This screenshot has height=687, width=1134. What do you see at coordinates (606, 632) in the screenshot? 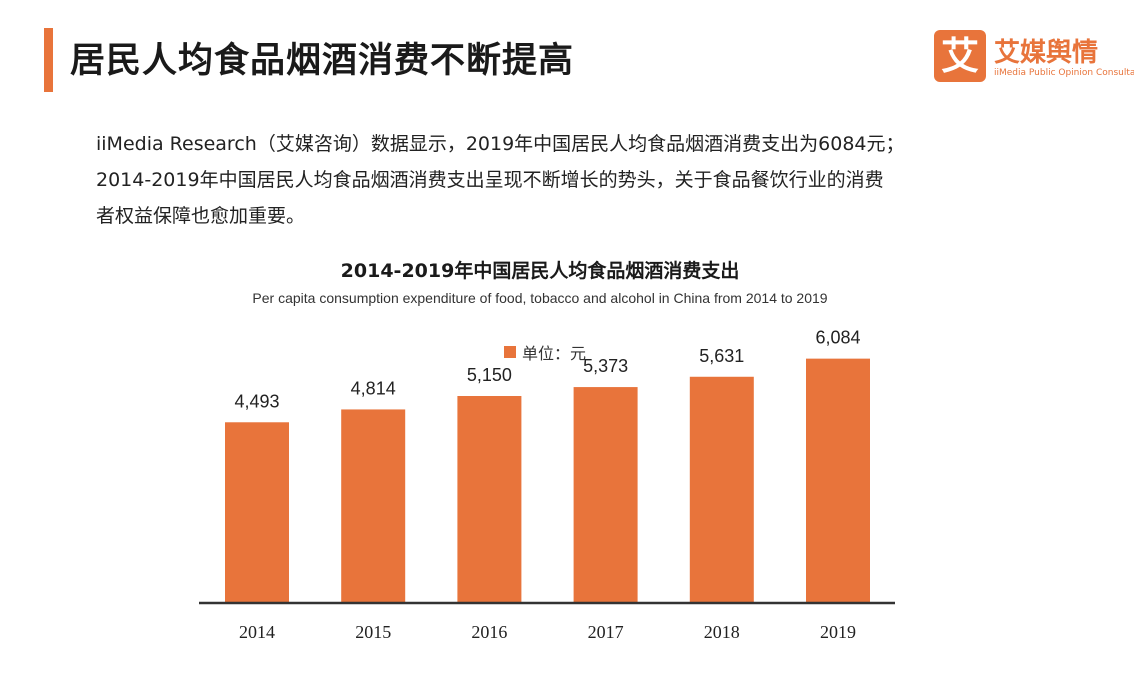
I see `x-tick-label-2017: 2017` at bounding box center [606, 632].